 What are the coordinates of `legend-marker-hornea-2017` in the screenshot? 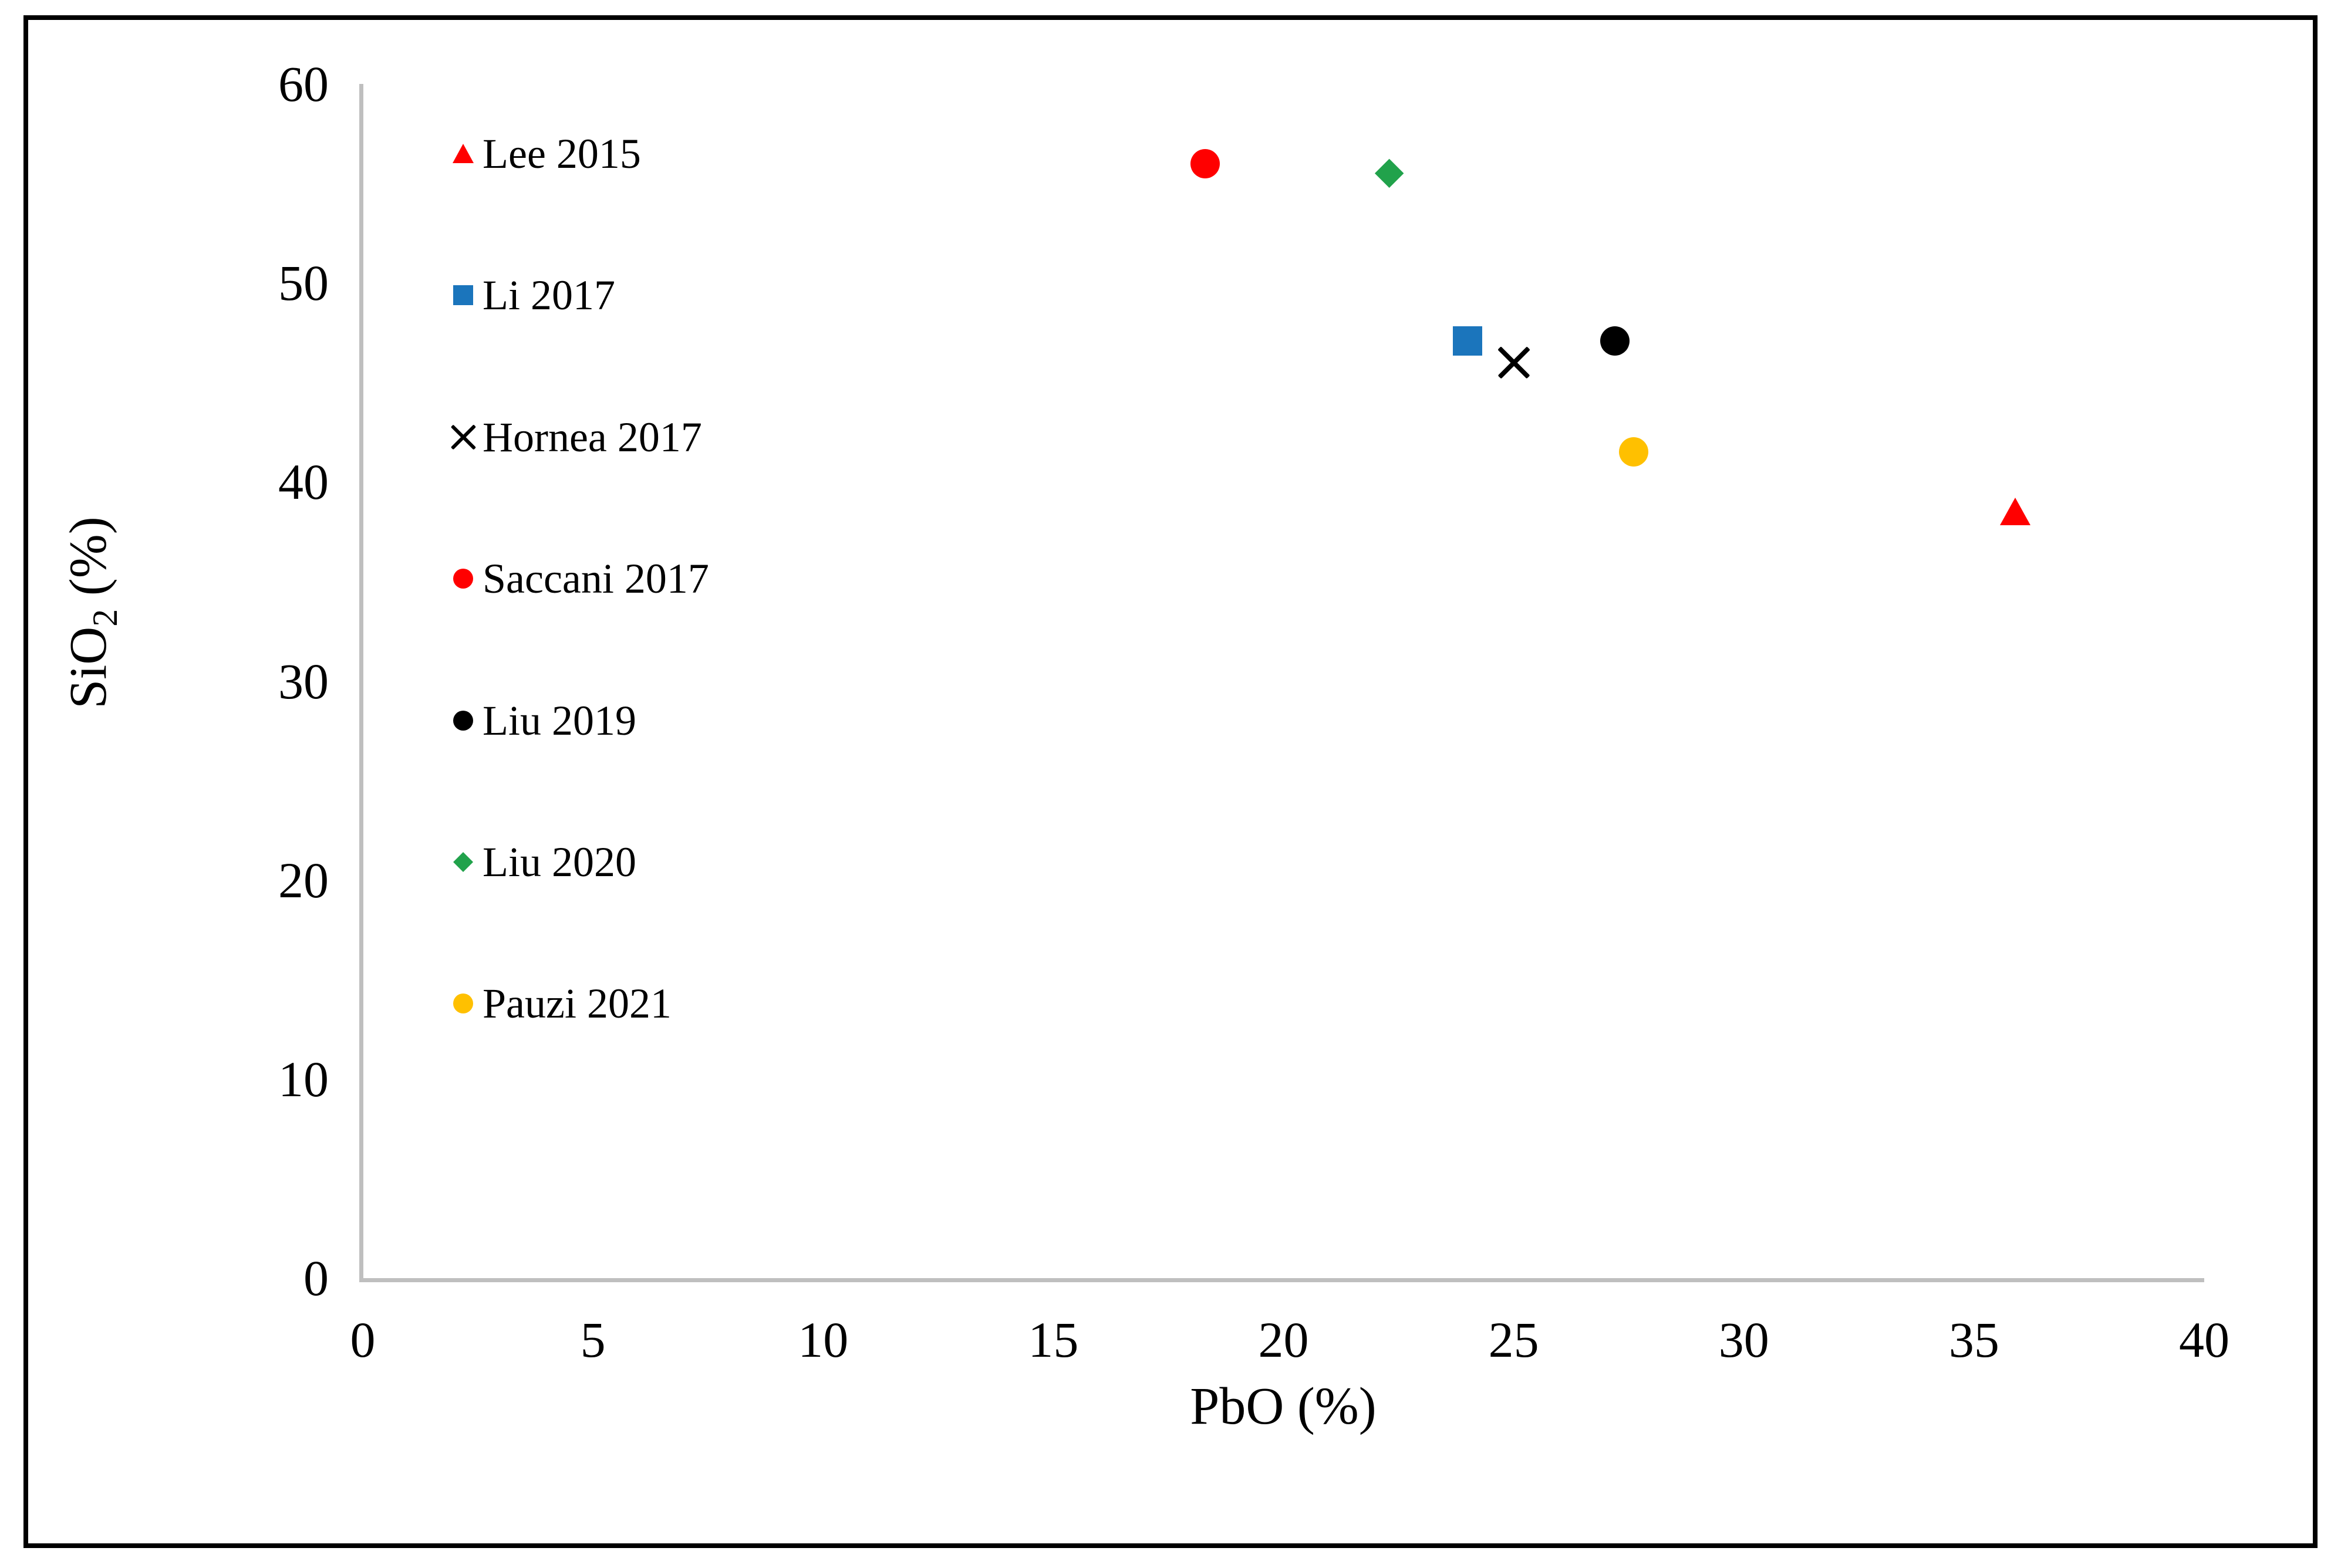 It's located at (463, 437).